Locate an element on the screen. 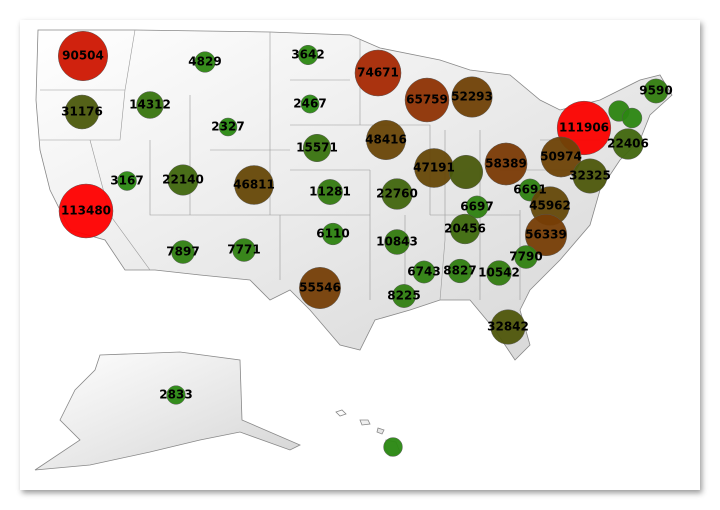  data-label: 6697 is located at coordinates (476, 207).